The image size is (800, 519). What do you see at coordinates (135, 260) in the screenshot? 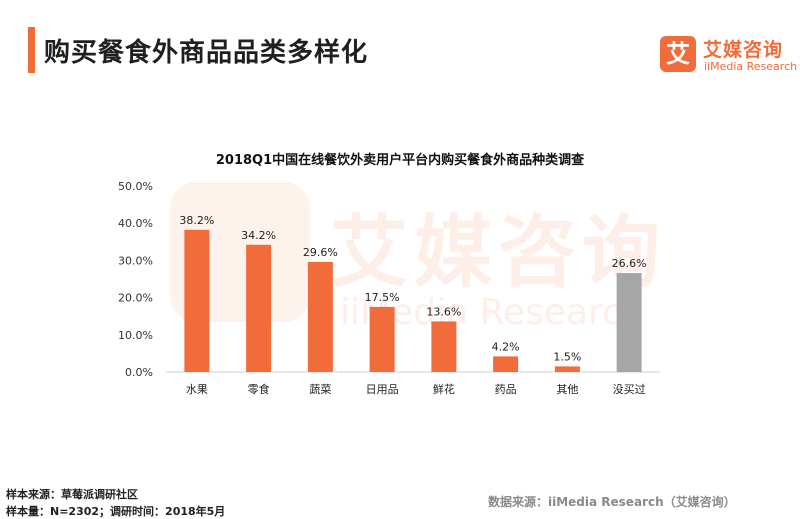
I see `y-tick-label: 30.0%` at bounding box center [135, 260].